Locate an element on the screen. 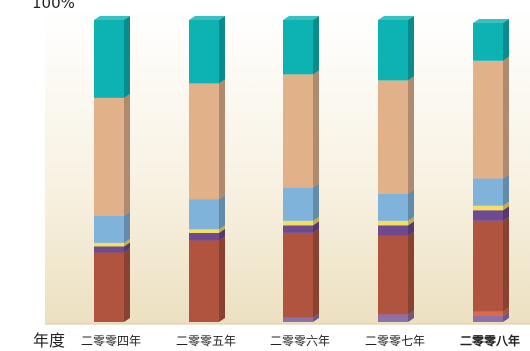  x-tick-label: 二零零六年 is located at coordinates (300, 341).